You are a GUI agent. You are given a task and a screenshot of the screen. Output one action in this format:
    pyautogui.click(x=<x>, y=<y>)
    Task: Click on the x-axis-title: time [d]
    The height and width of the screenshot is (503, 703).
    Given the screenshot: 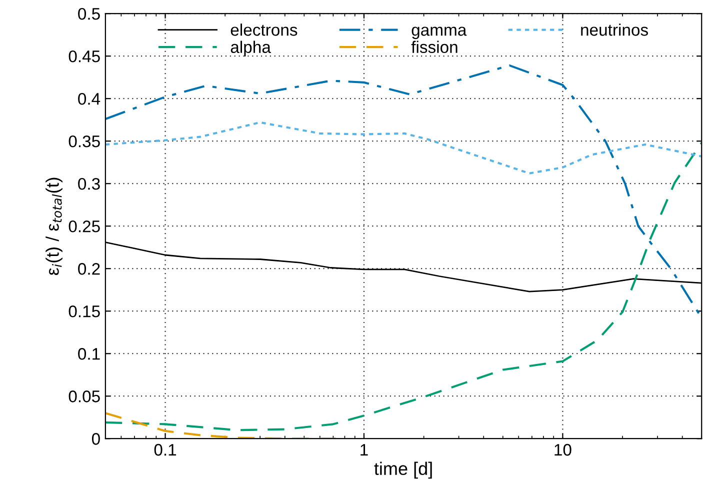 What is the action you would take?
    pyautogui.click(x=403, y=470)
    